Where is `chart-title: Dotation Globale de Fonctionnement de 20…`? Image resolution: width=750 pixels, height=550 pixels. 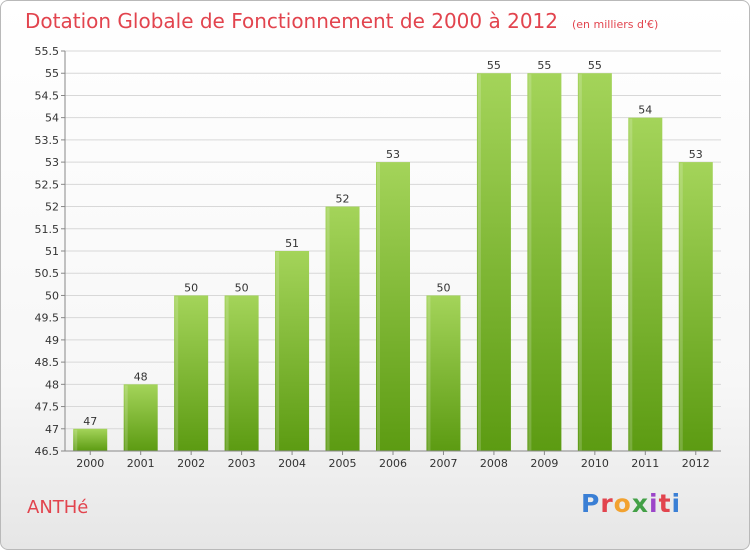
chart-title: Dotation Globale de Fonctionnement de 20… is located at coordinates (341, 21).